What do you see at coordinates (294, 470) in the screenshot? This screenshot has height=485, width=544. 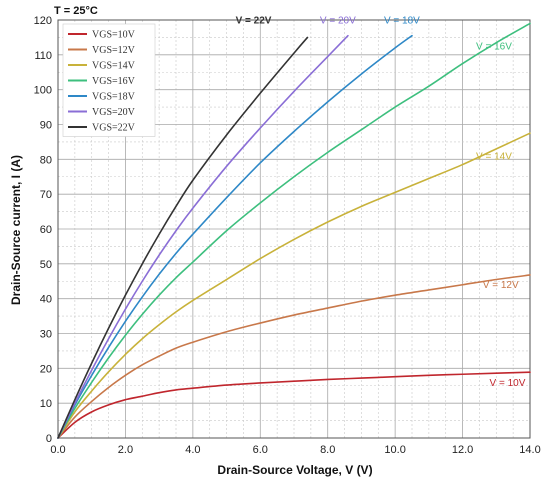 I see `x-axis-title: Drain-Source Voltage, V (V)` at bounding box center [294, 470].